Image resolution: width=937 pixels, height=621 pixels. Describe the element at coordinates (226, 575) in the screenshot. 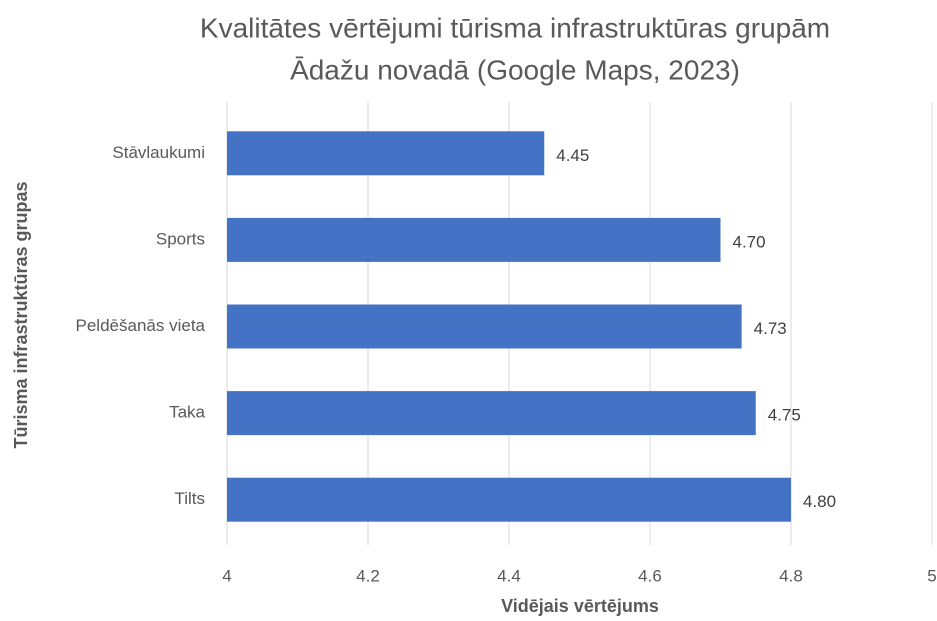

I see `x-tick-label: 4` at that location.